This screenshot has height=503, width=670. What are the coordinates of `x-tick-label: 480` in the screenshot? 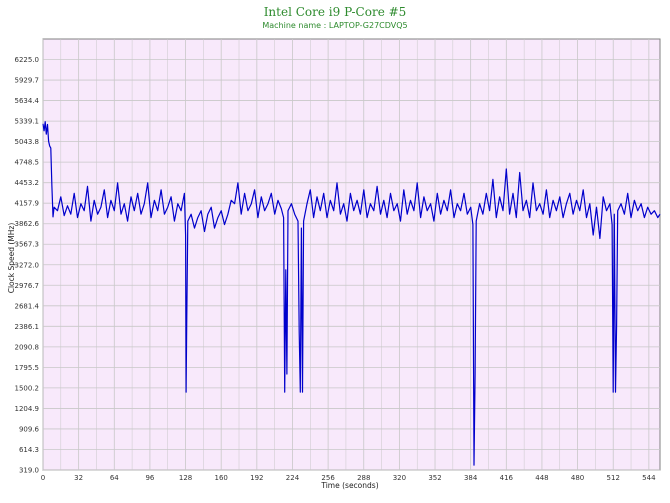 It's located at (577, 478).